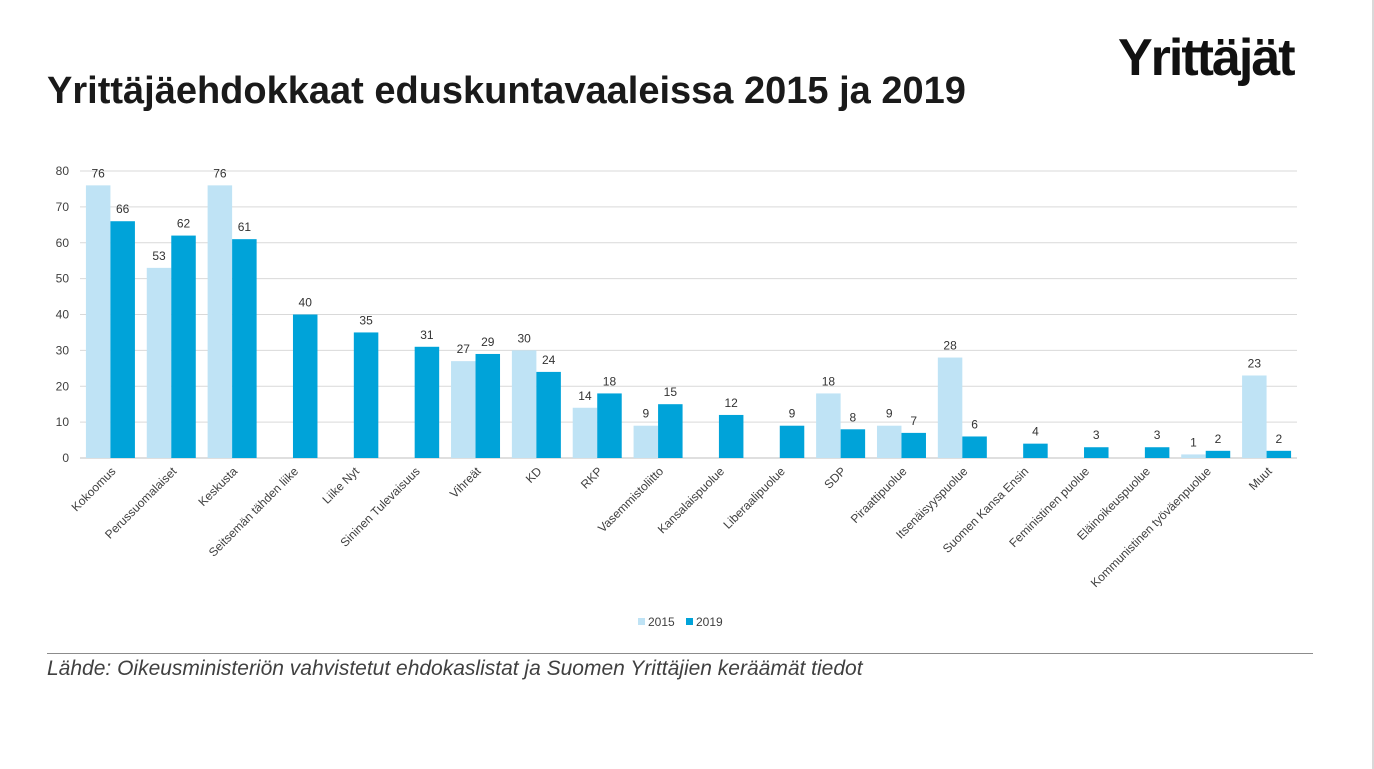  I want to click on data-label: 27, so click(464, 349).